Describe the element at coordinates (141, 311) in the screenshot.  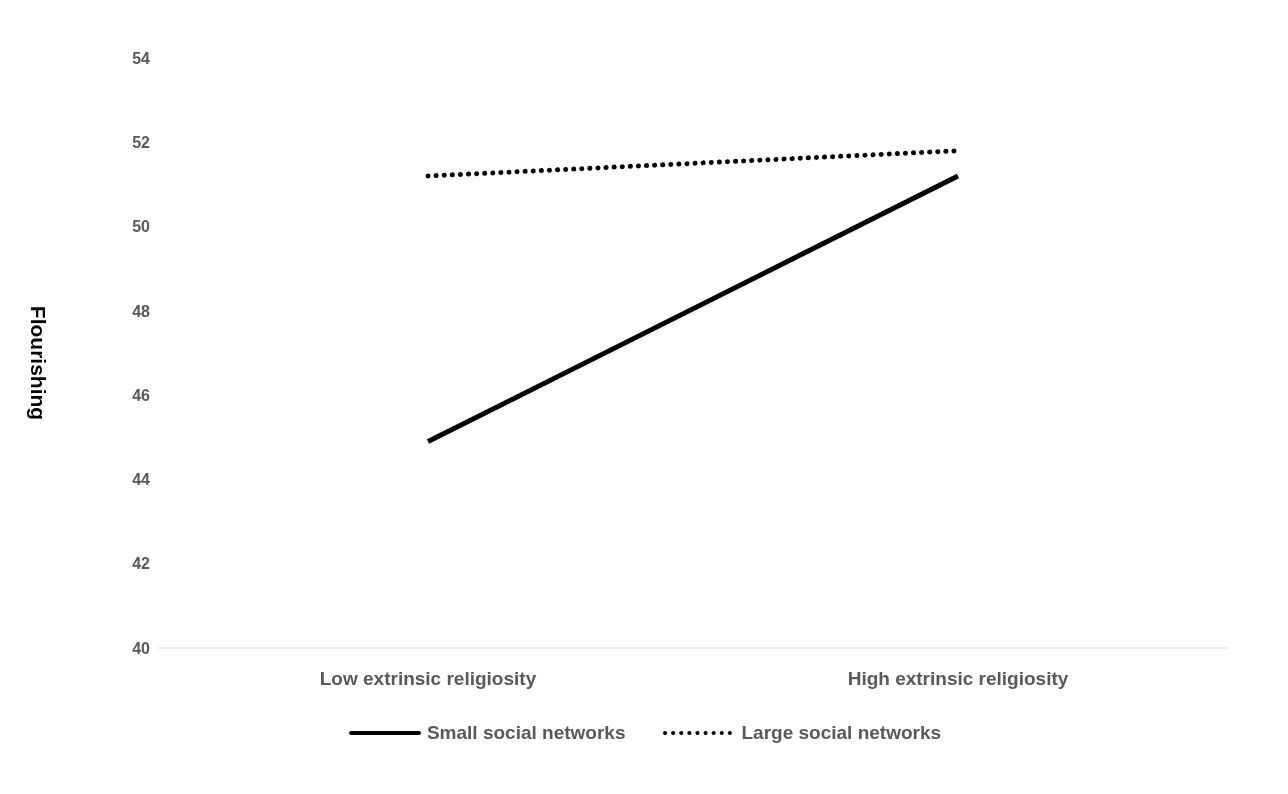
I see `y-tick-label: 48` at that location.